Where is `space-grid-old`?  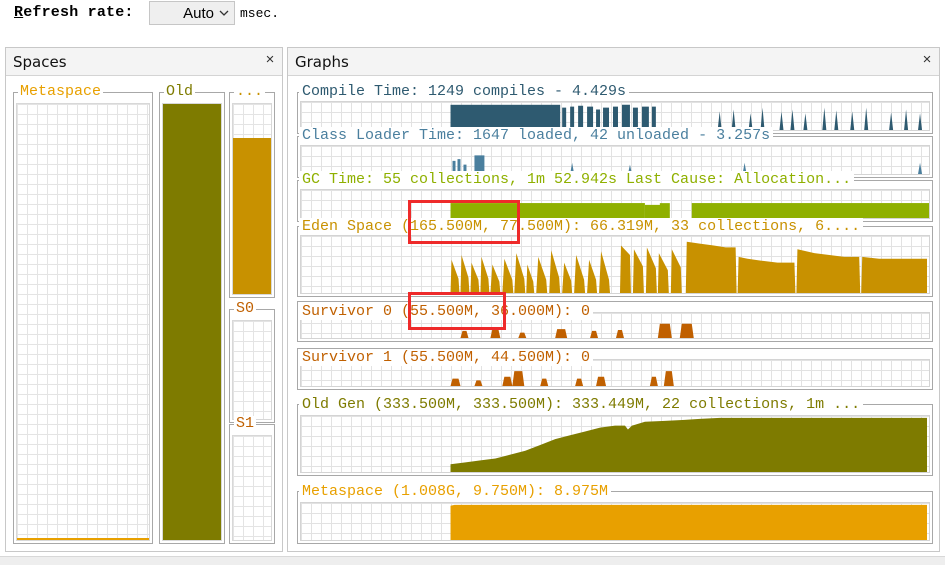 space-grid-old is located at coordinates (192, 322).